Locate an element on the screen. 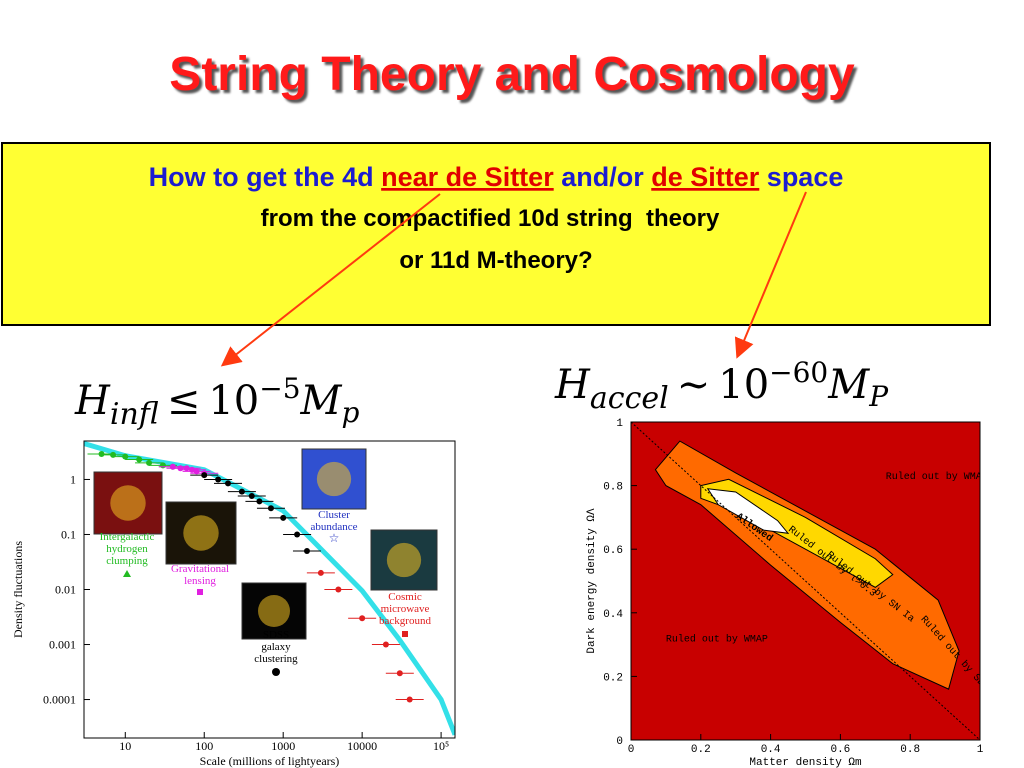  annotation: Cluster is located at coordinates (334, 515).